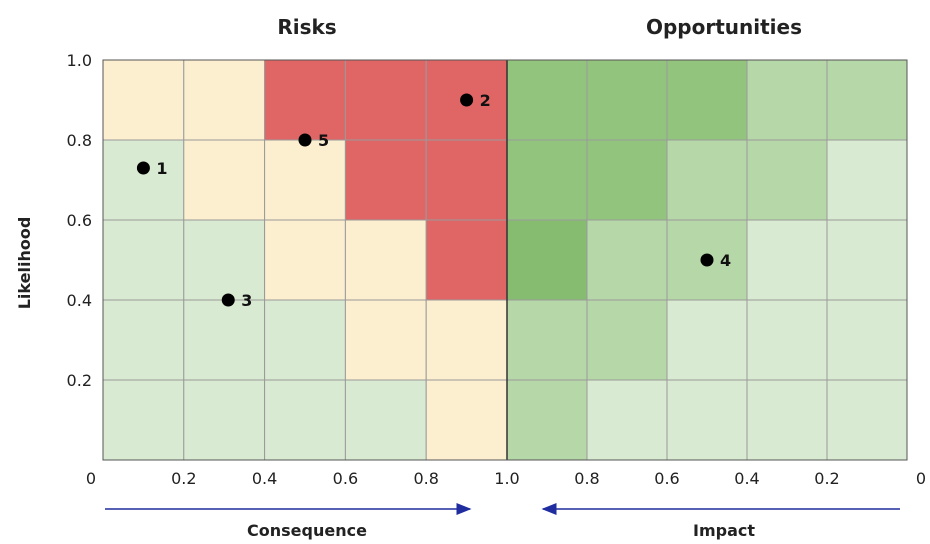 Image resolution: width=930 pixels, height=544 pixels. I want to click on x-tick-impact-2: 0.6, so click(666, 478).